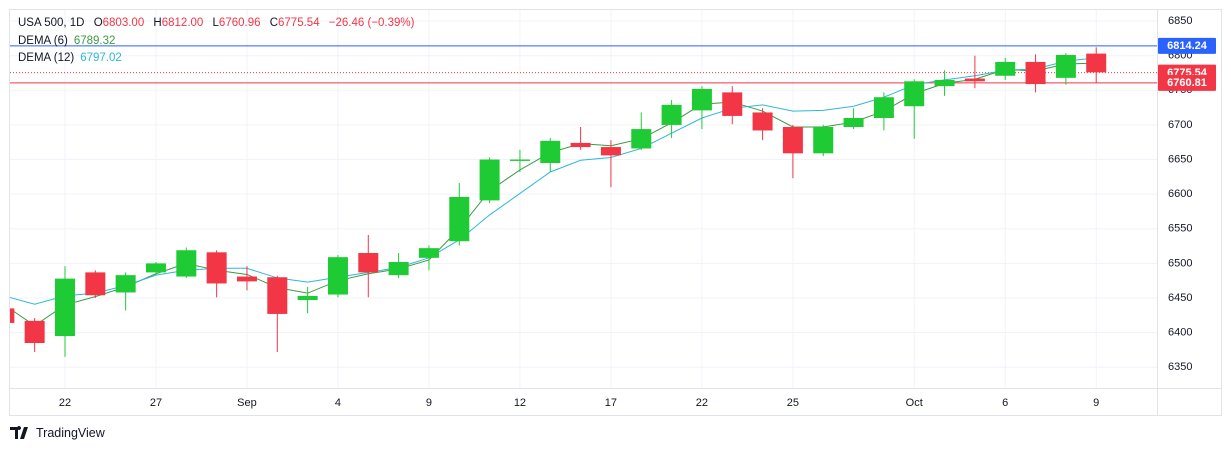 The height and width of the screenshot is (452, 1231). I want to click on legend-item: DEMA (12) 6797.02, so click(70, 58).